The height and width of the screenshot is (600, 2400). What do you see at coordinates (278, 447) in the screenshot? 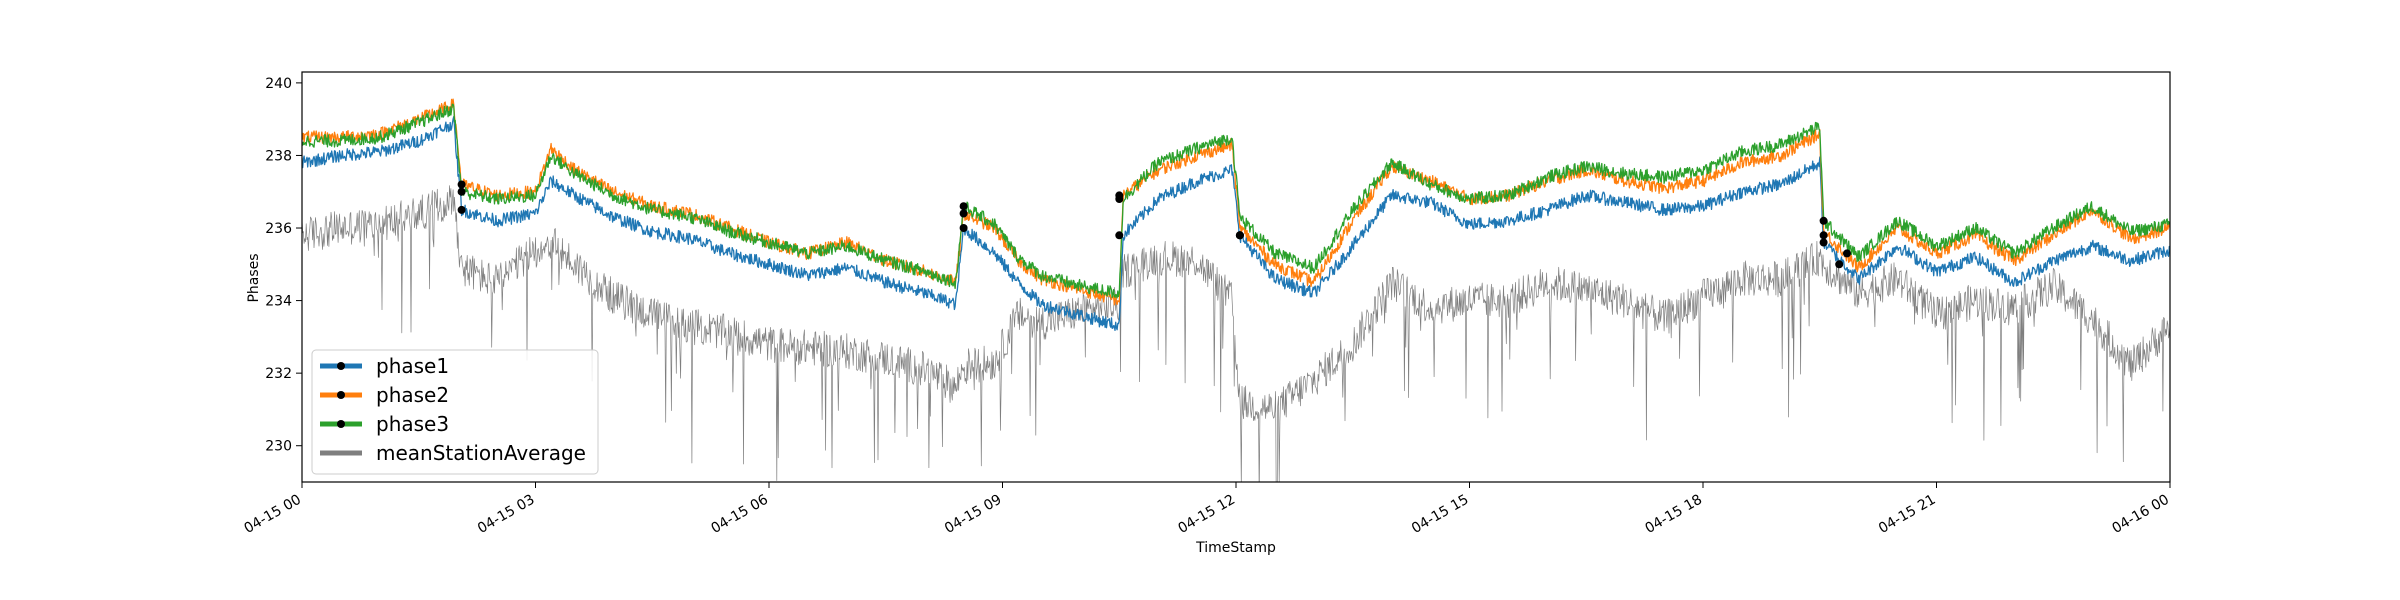
I see `y-tick-label: 230` at bounding box center [278, 447].